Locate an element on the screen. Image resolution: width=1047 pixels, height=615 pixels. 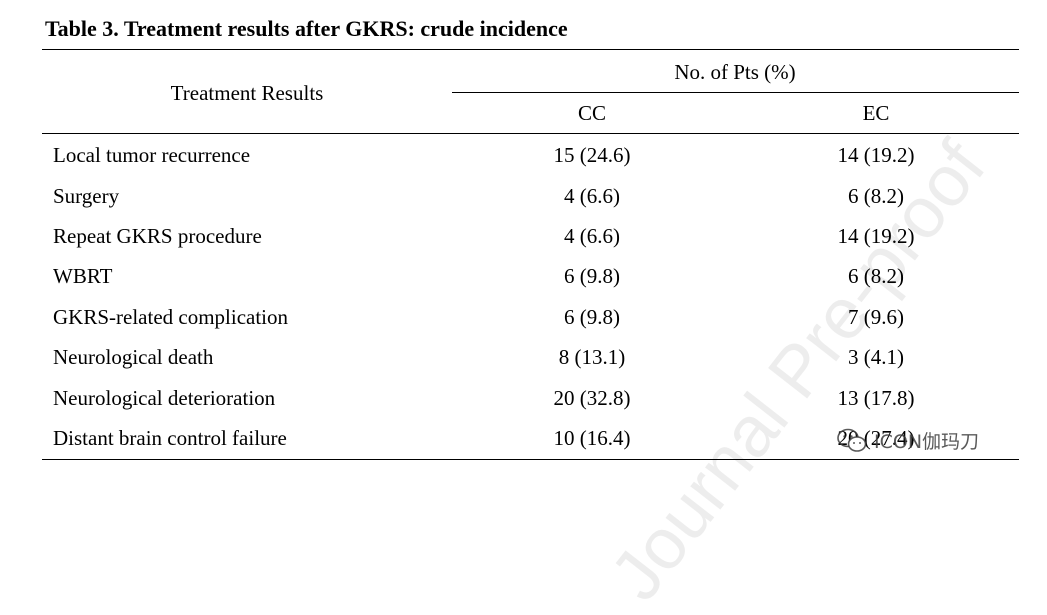
row-label: Surgery is located at coordinates (86, 196).